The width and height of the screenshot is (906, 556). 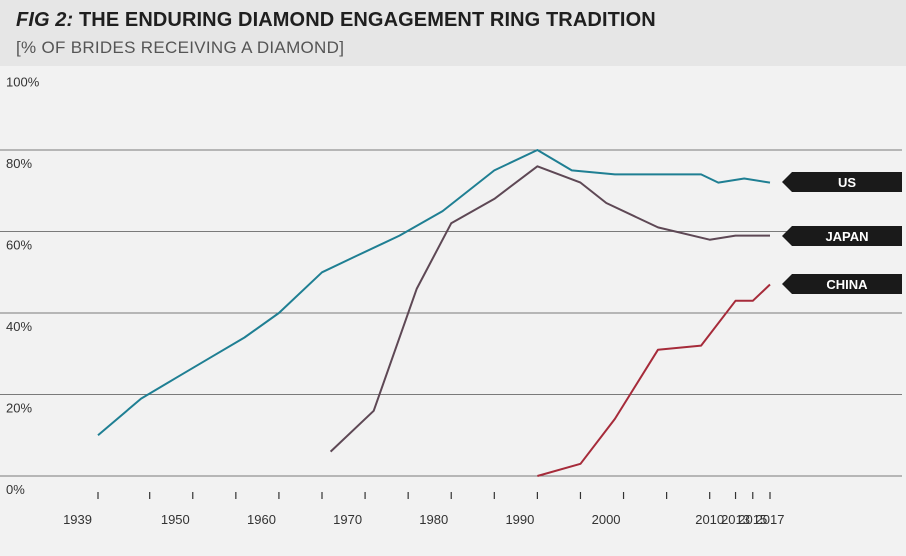 I want to click on y-tick-label-60: 60%, so click(x=19, y=245).